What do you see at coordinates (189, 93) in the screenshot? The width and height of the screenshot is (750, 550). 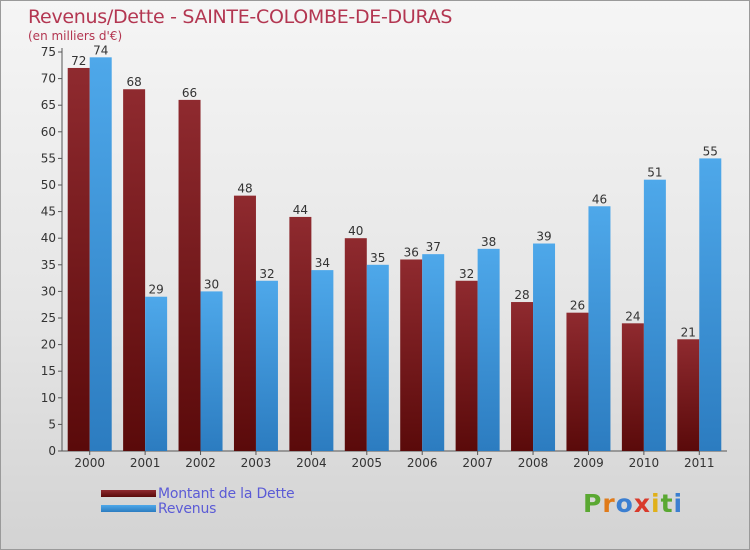 I see `value-label-dette-2002: 66` at bounding box center [189, 93].